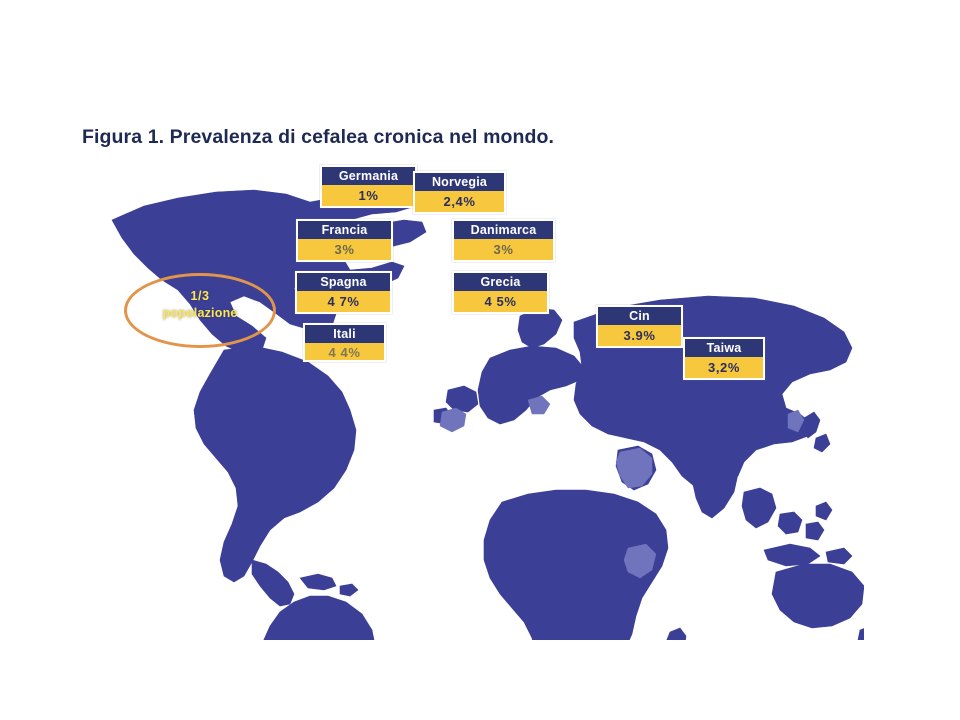 The width and height of the screenshot is (960, 720). Describe the element at coordinates (344, 249) in the screenshot. I see `callout-francia-value: 3%` at that location.